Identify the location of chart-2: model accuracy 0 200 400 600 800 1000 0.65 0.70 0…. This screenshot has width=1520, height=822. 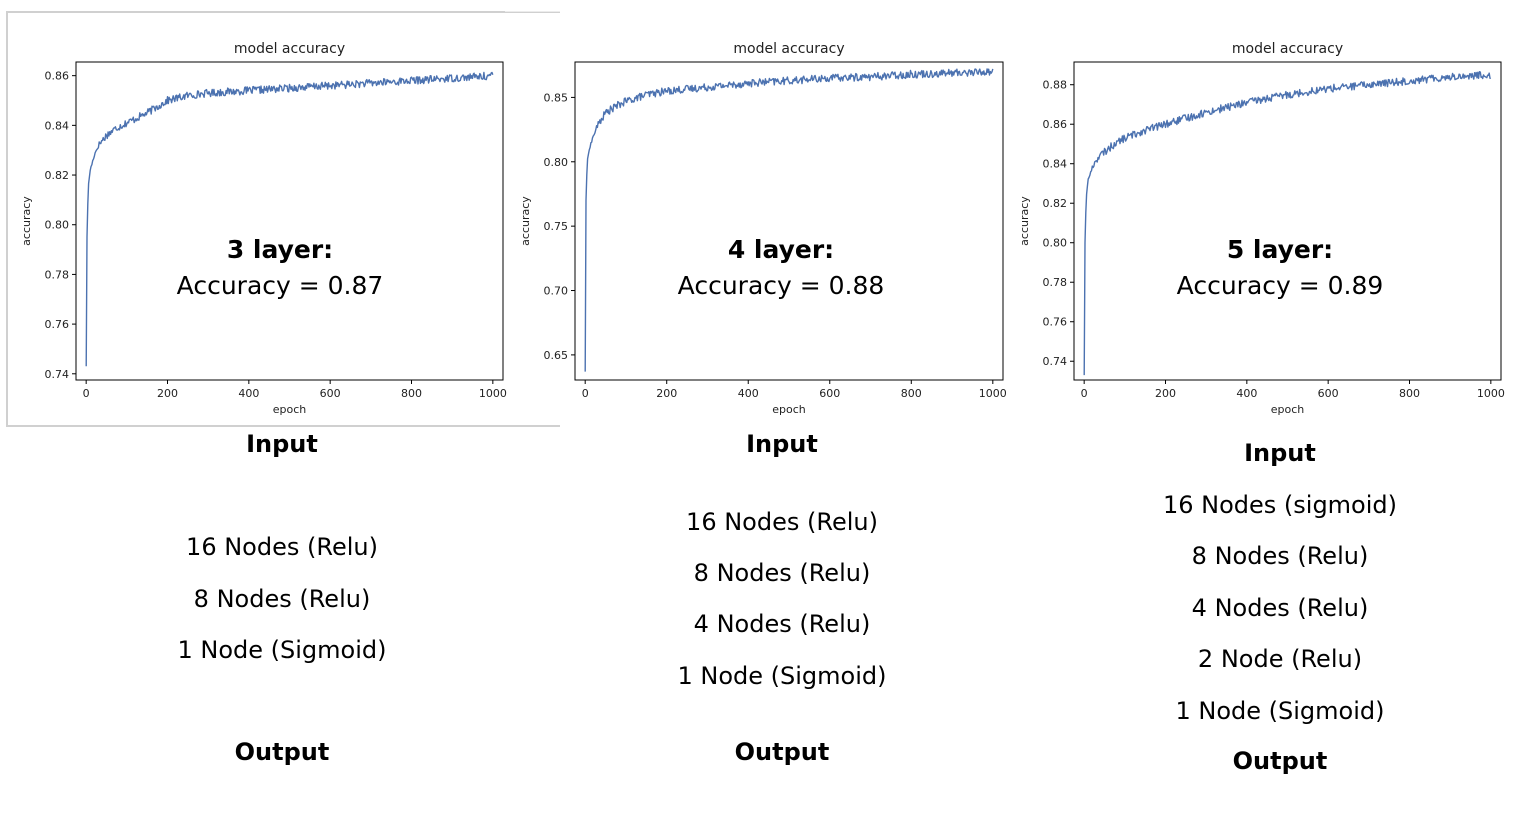
(763, 228).